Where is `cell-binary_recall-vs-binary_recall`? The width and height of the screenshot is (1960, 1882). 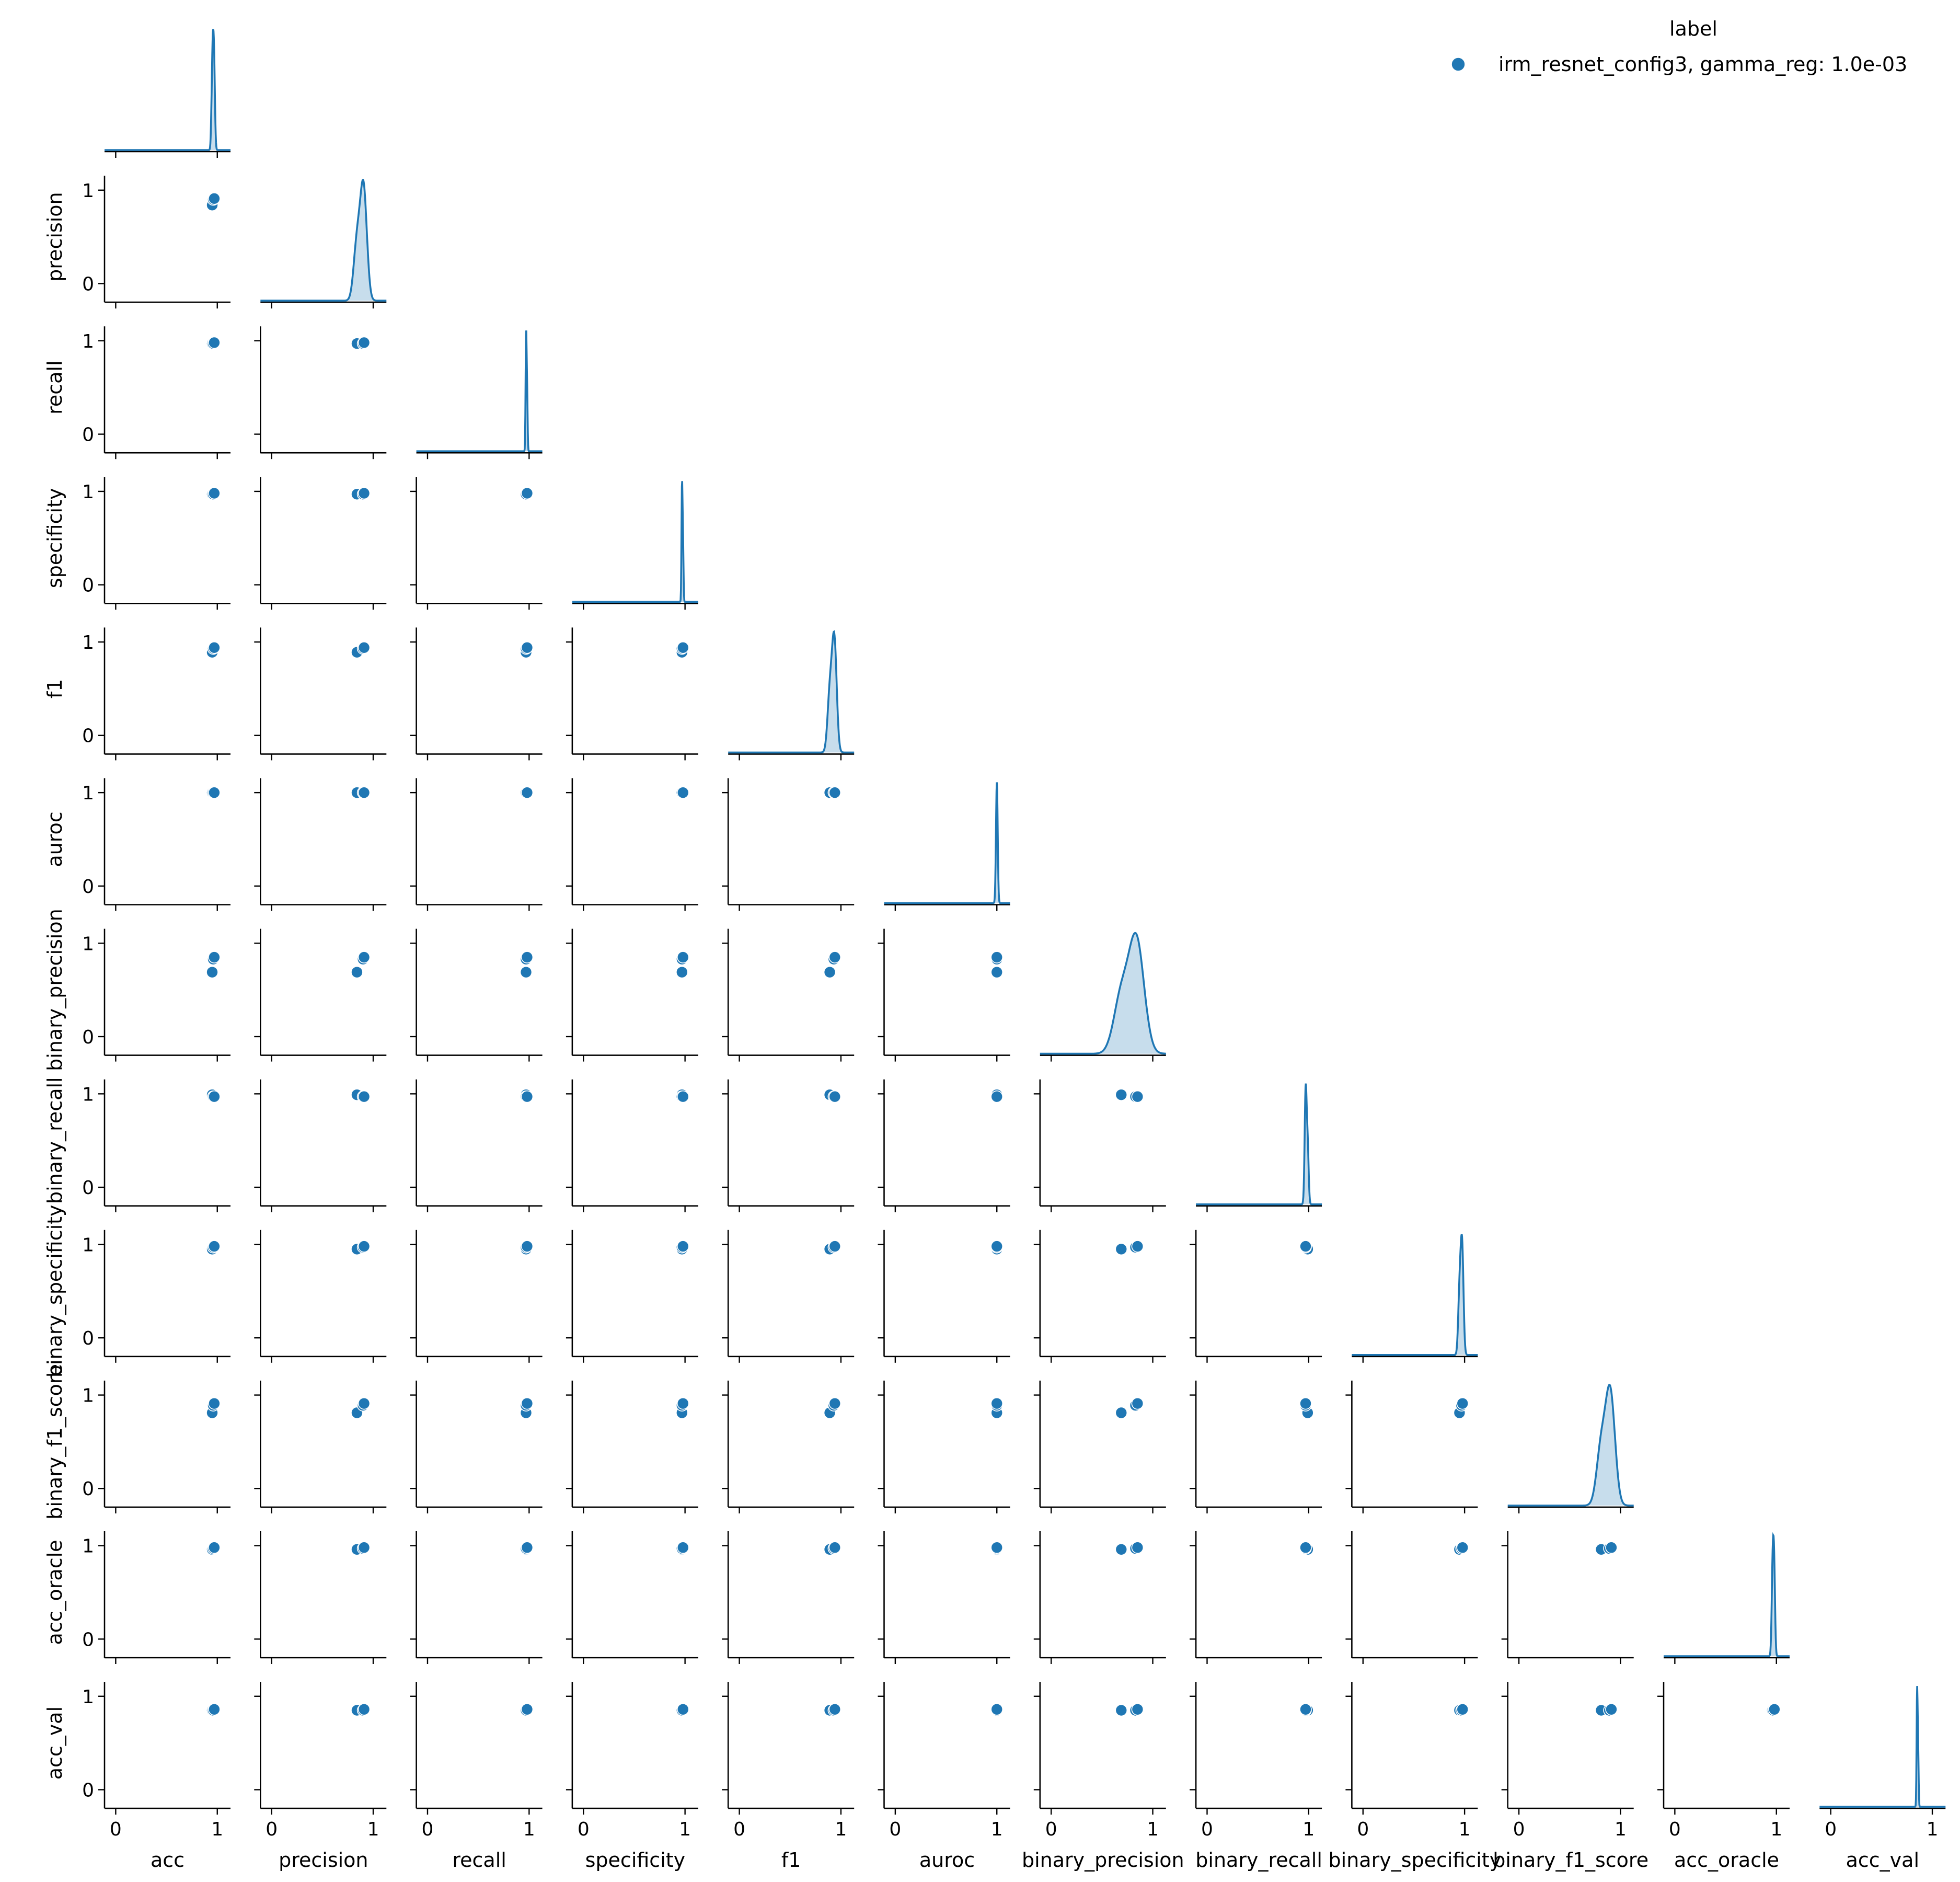 cell-binary_recall-vs-binary_recall is located at coordinates (1259, 1147).